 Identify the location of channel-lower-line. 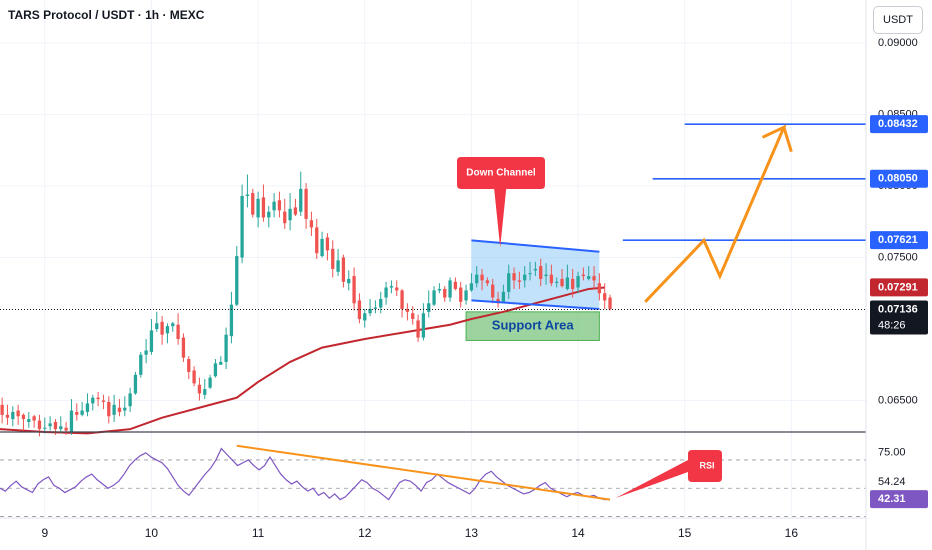
(535, 304).